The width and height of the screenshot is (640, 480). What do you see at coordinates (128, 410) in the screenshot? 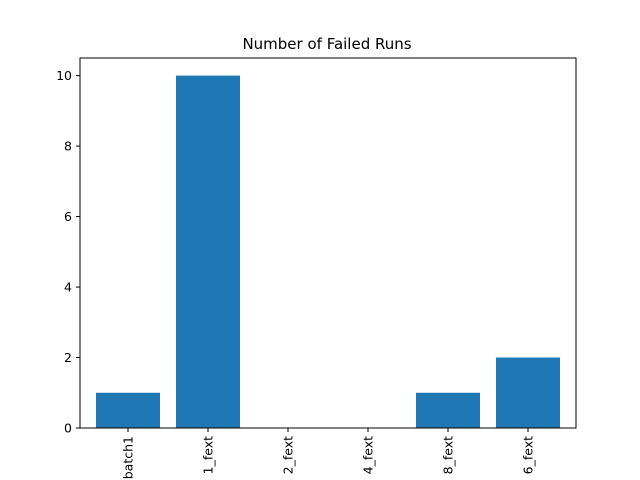
I see `bar-batch1` at bounding box center [128, 410].